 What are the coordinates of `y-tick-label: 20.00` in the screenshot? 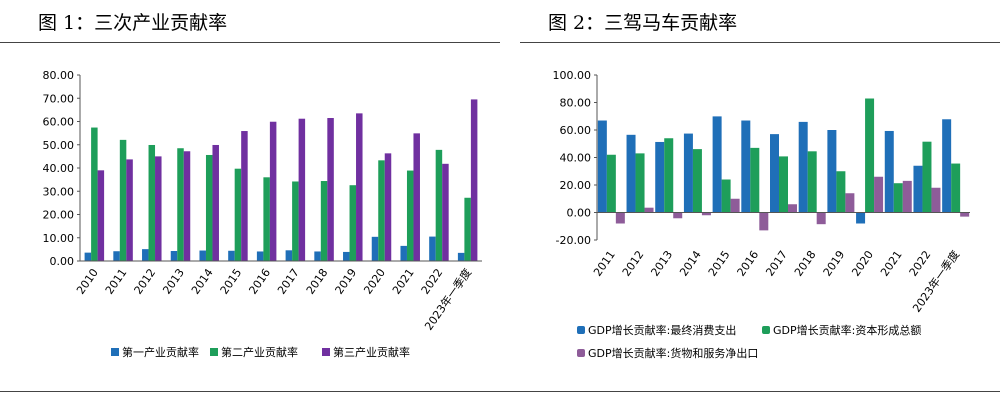 It's located at (576, 185).